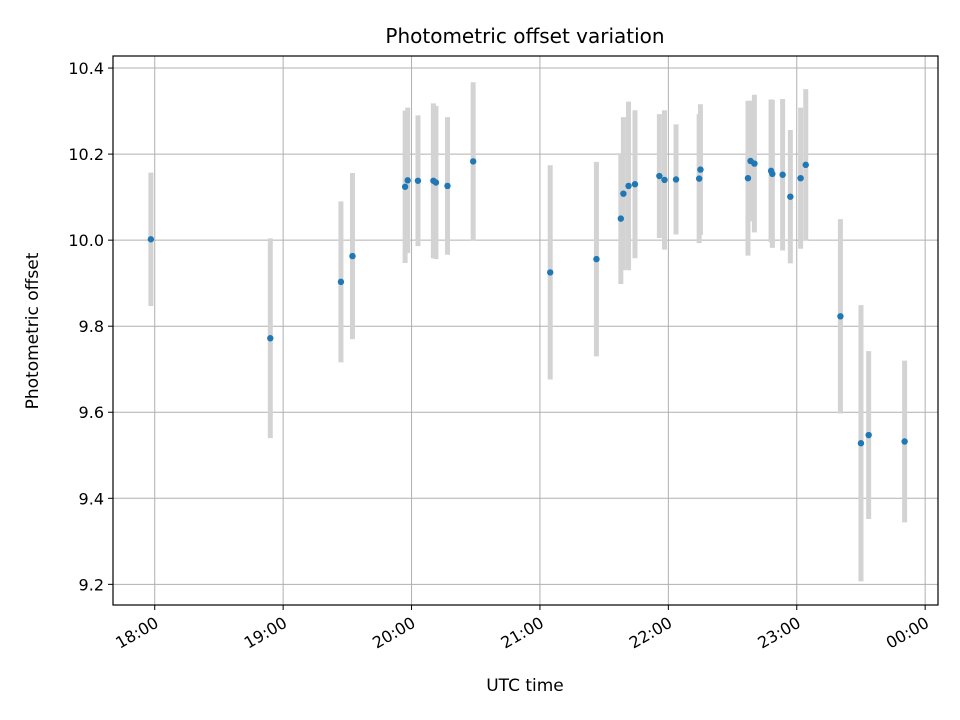 The width and height of the screenshot is (960, 720). What do you see at coordinates (265, 633) in the screenshot?
I see `x-tick-label: 19:00` at bounding box center [265, 633].